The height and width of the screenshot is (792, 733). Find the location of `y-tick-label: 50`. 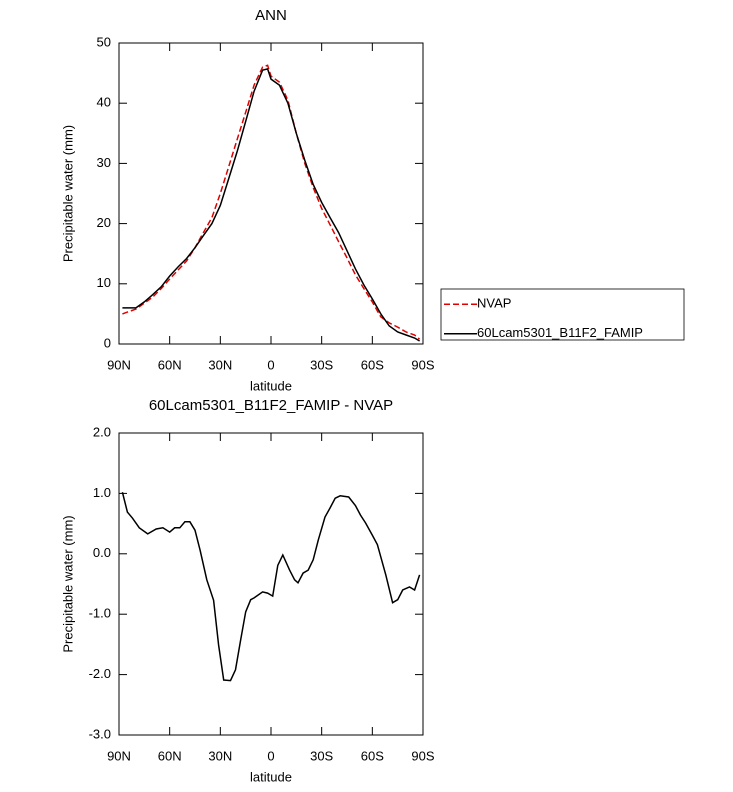

y-tick-label: 50 is located at coordinates (104, 41).